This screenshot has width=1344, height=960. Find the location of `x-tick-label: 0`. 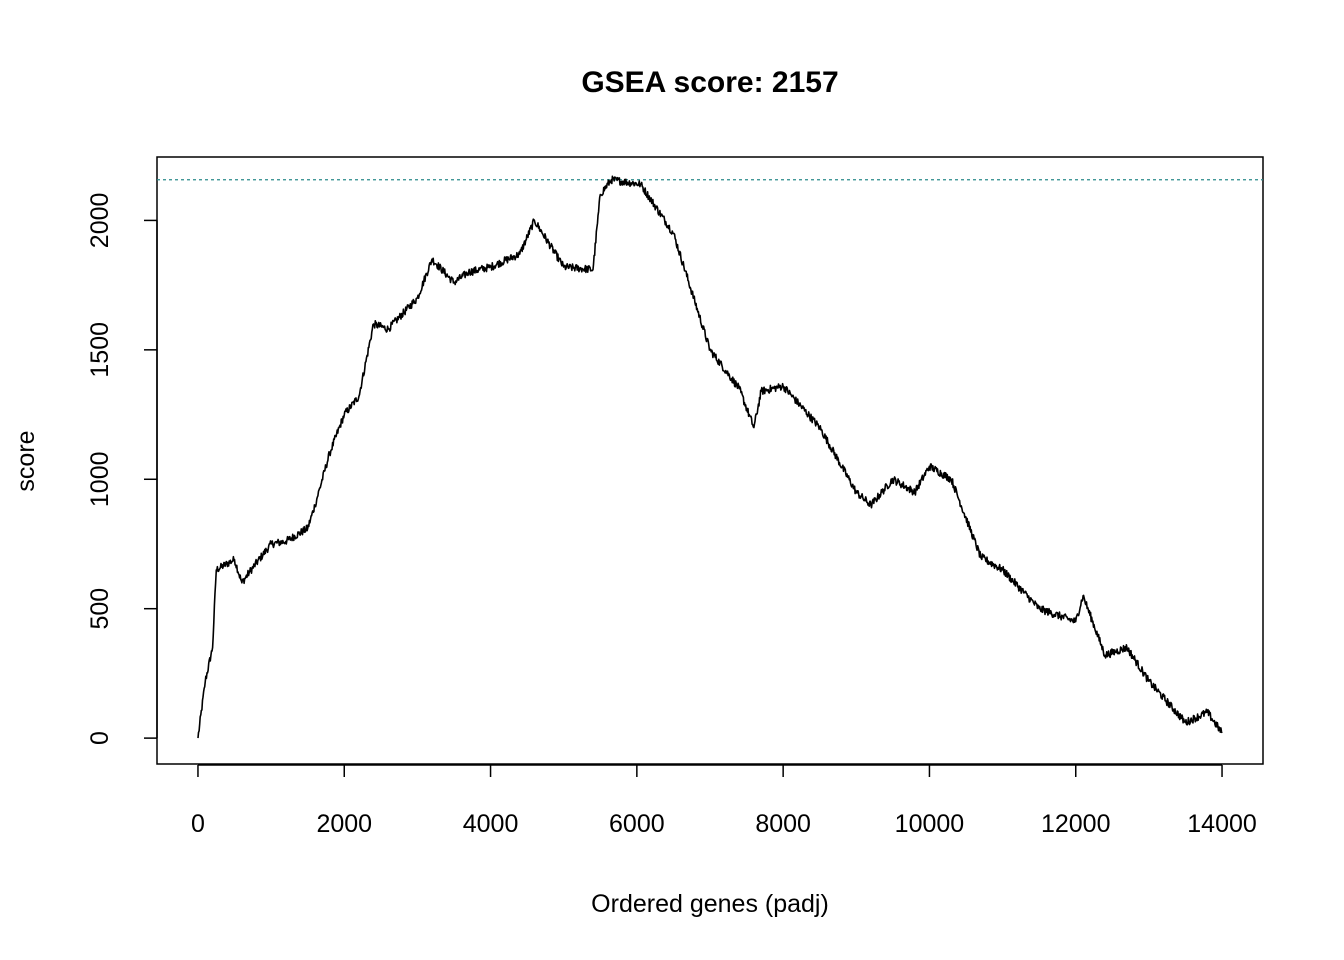

x-tick-label: 0 is located at coordinates (198, 824).